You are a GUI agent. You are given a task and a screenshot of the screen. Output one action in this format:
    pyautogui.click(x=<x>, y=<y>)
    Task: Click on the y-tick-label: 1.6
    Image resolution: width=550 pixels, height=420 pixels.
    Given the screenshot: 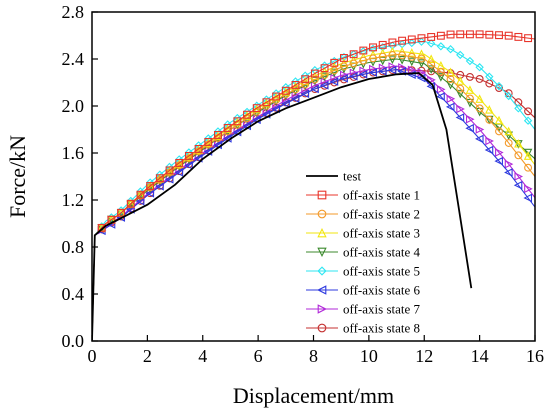 What is the action you would take?
    pyautogui.click(x=73, y=153)
    